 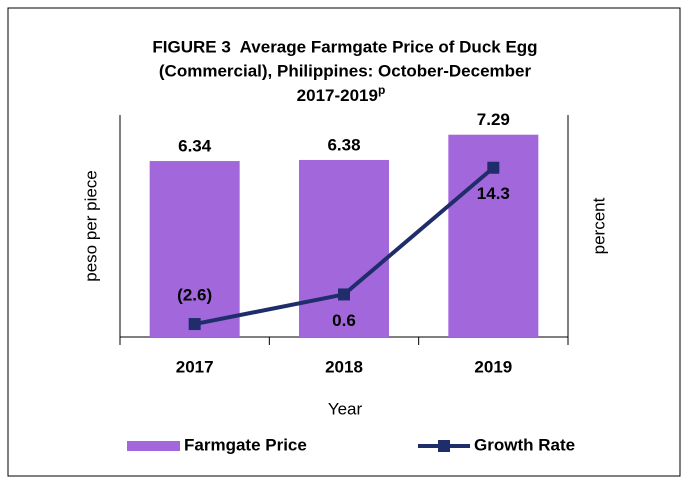 What do you see at coordinates (524, 444) in the screenshot?
I see `legend-label: Growth Rate` at bounding box center [524, 444].